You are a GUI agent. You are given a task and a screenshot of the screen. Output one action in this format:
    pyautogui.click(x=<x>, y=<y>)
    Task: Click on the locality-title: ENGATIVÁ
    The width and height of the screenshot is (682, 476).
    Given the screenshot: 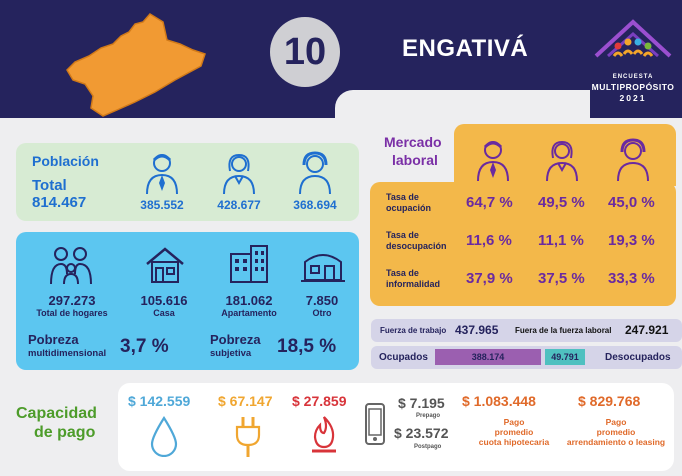 What is the action you would take?
    pyautogui.click(x=465, y=48)
    